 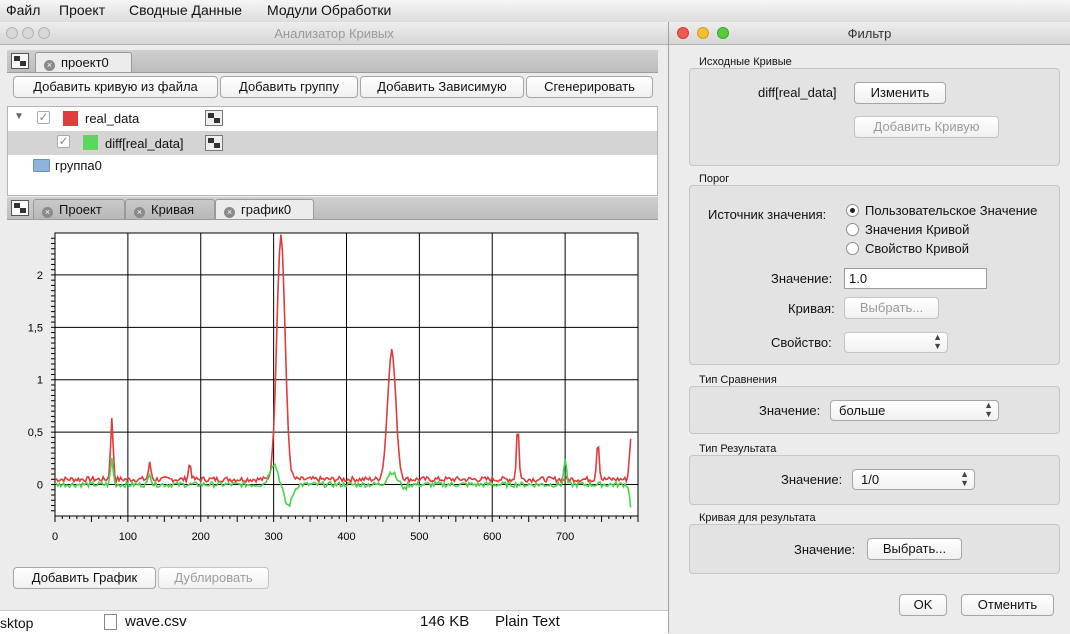 What do you see at coordinates (757, 518) in the screenshot?
I see `group-title-result-curve: Кривая для результата` at bounding box center [757, 518].